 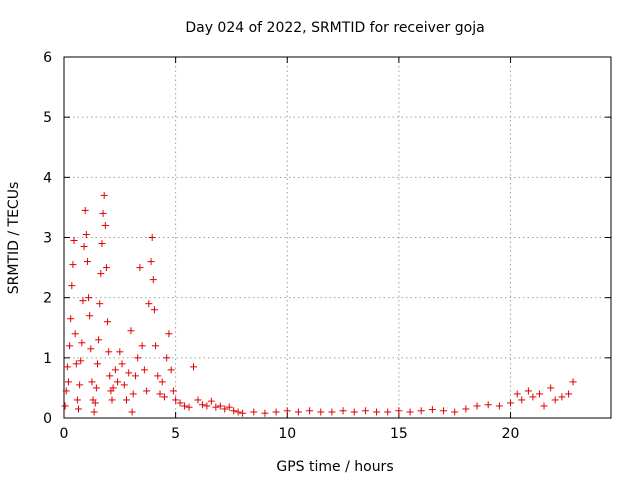 I want to click on x-tick-label: 5, so click(x=175, y=434).